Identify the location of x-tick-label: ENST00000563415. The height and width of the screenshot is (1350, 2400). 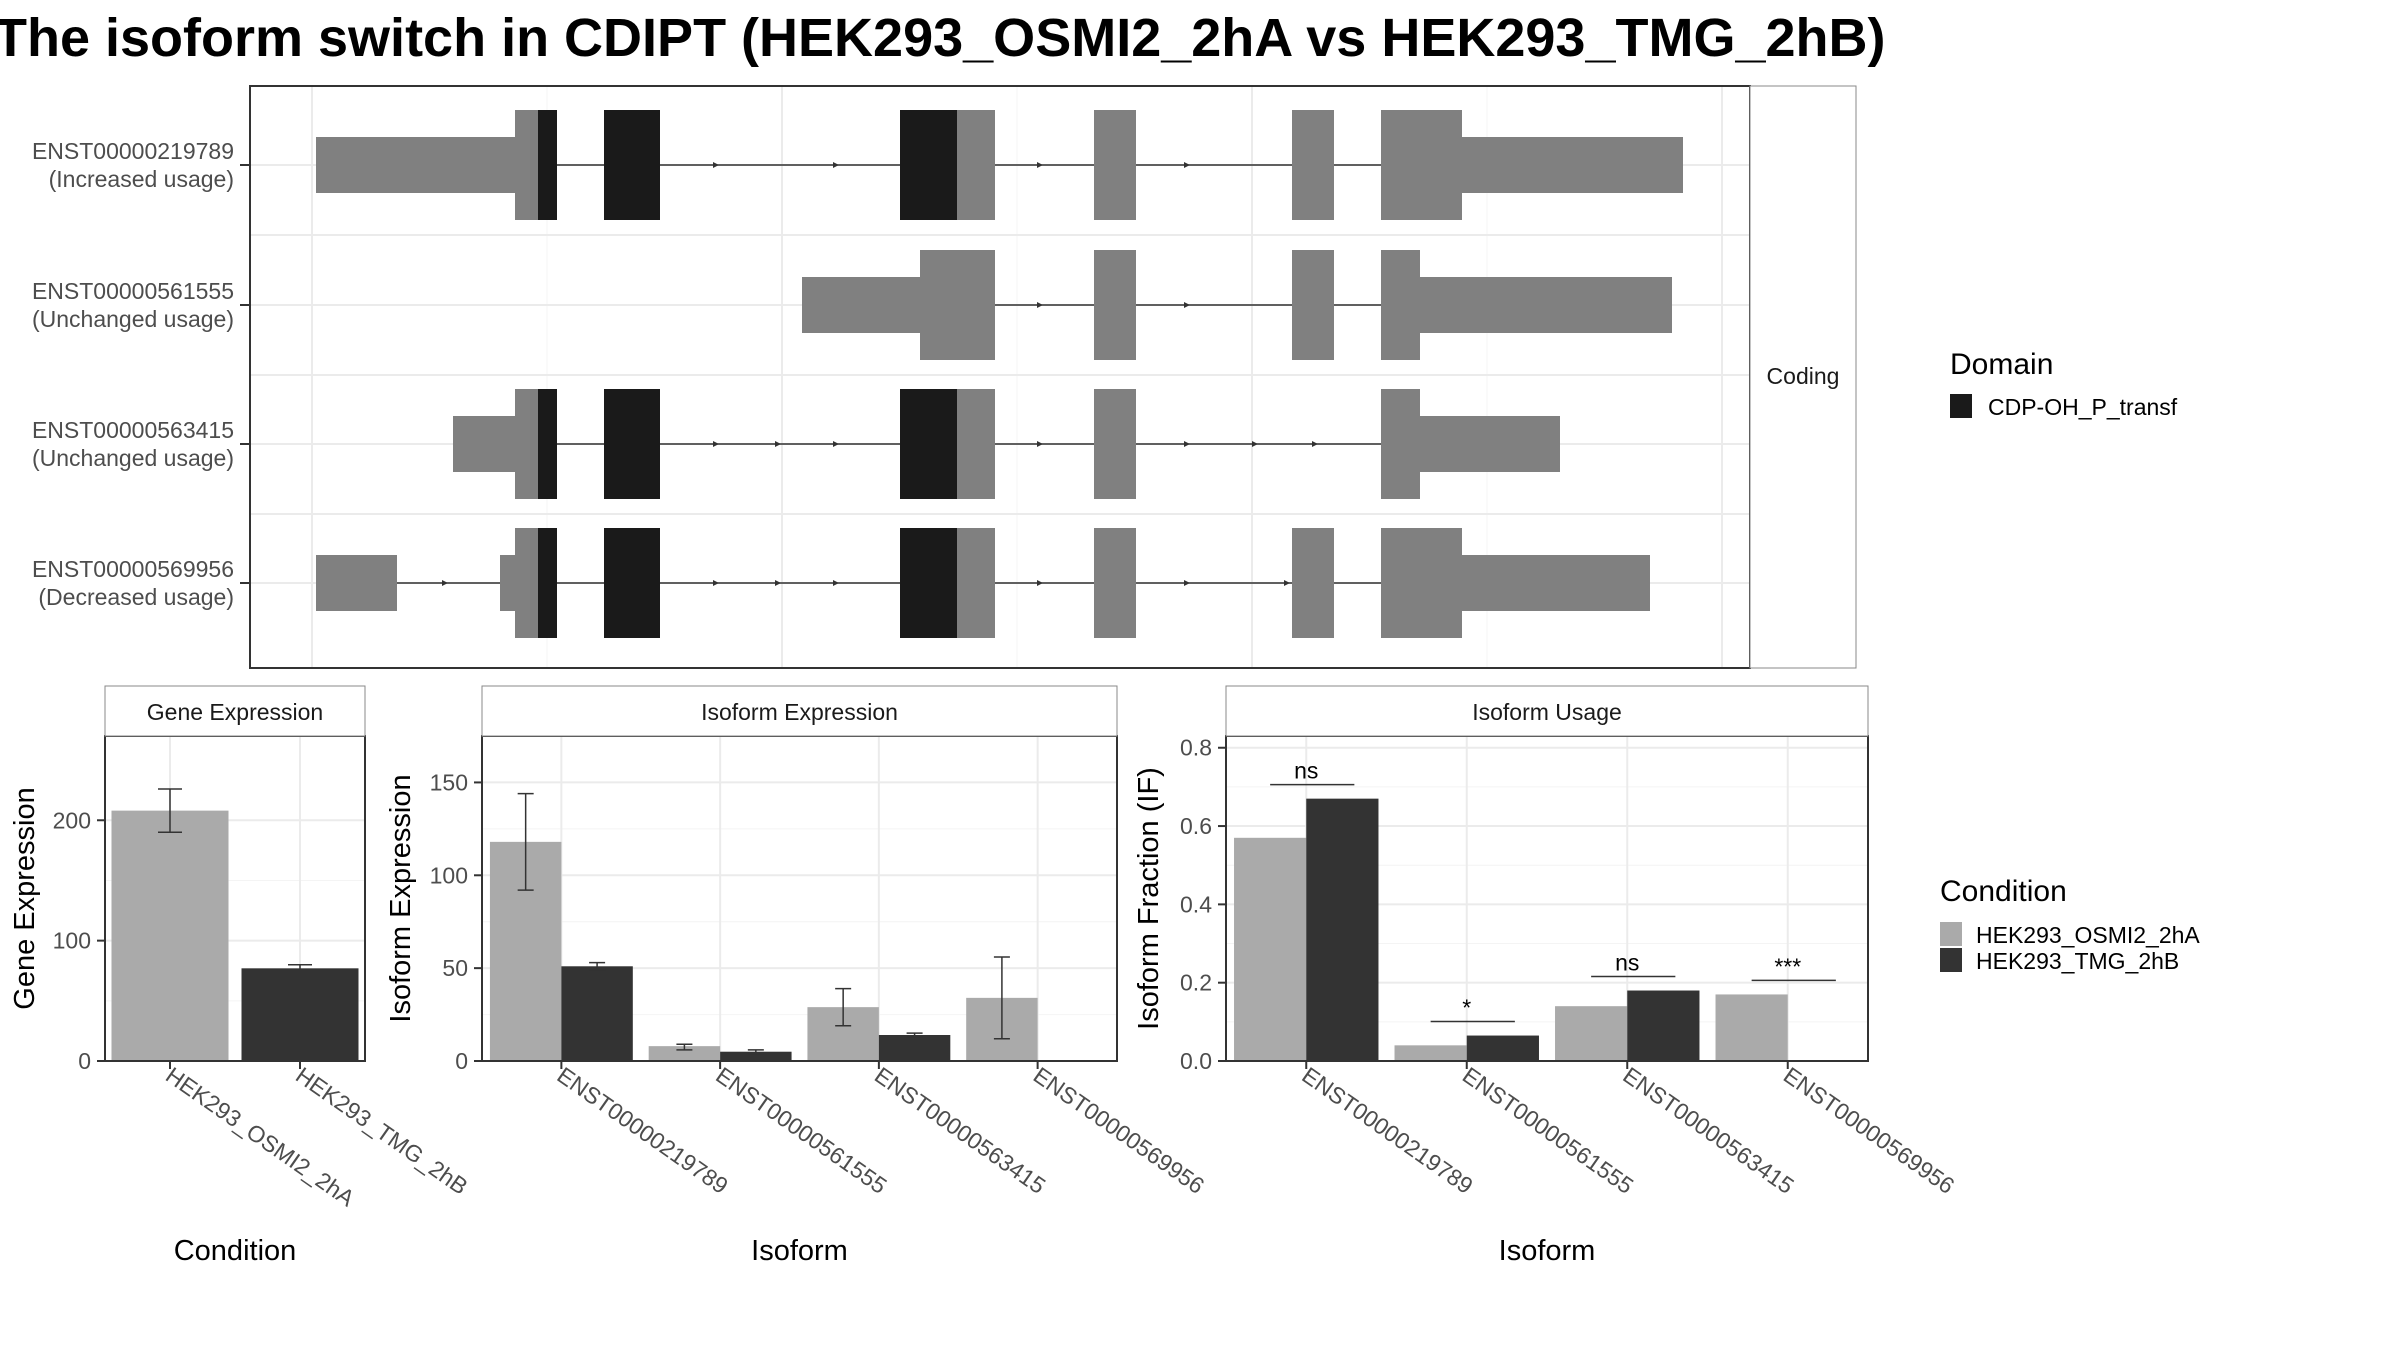
(1708, 1130).